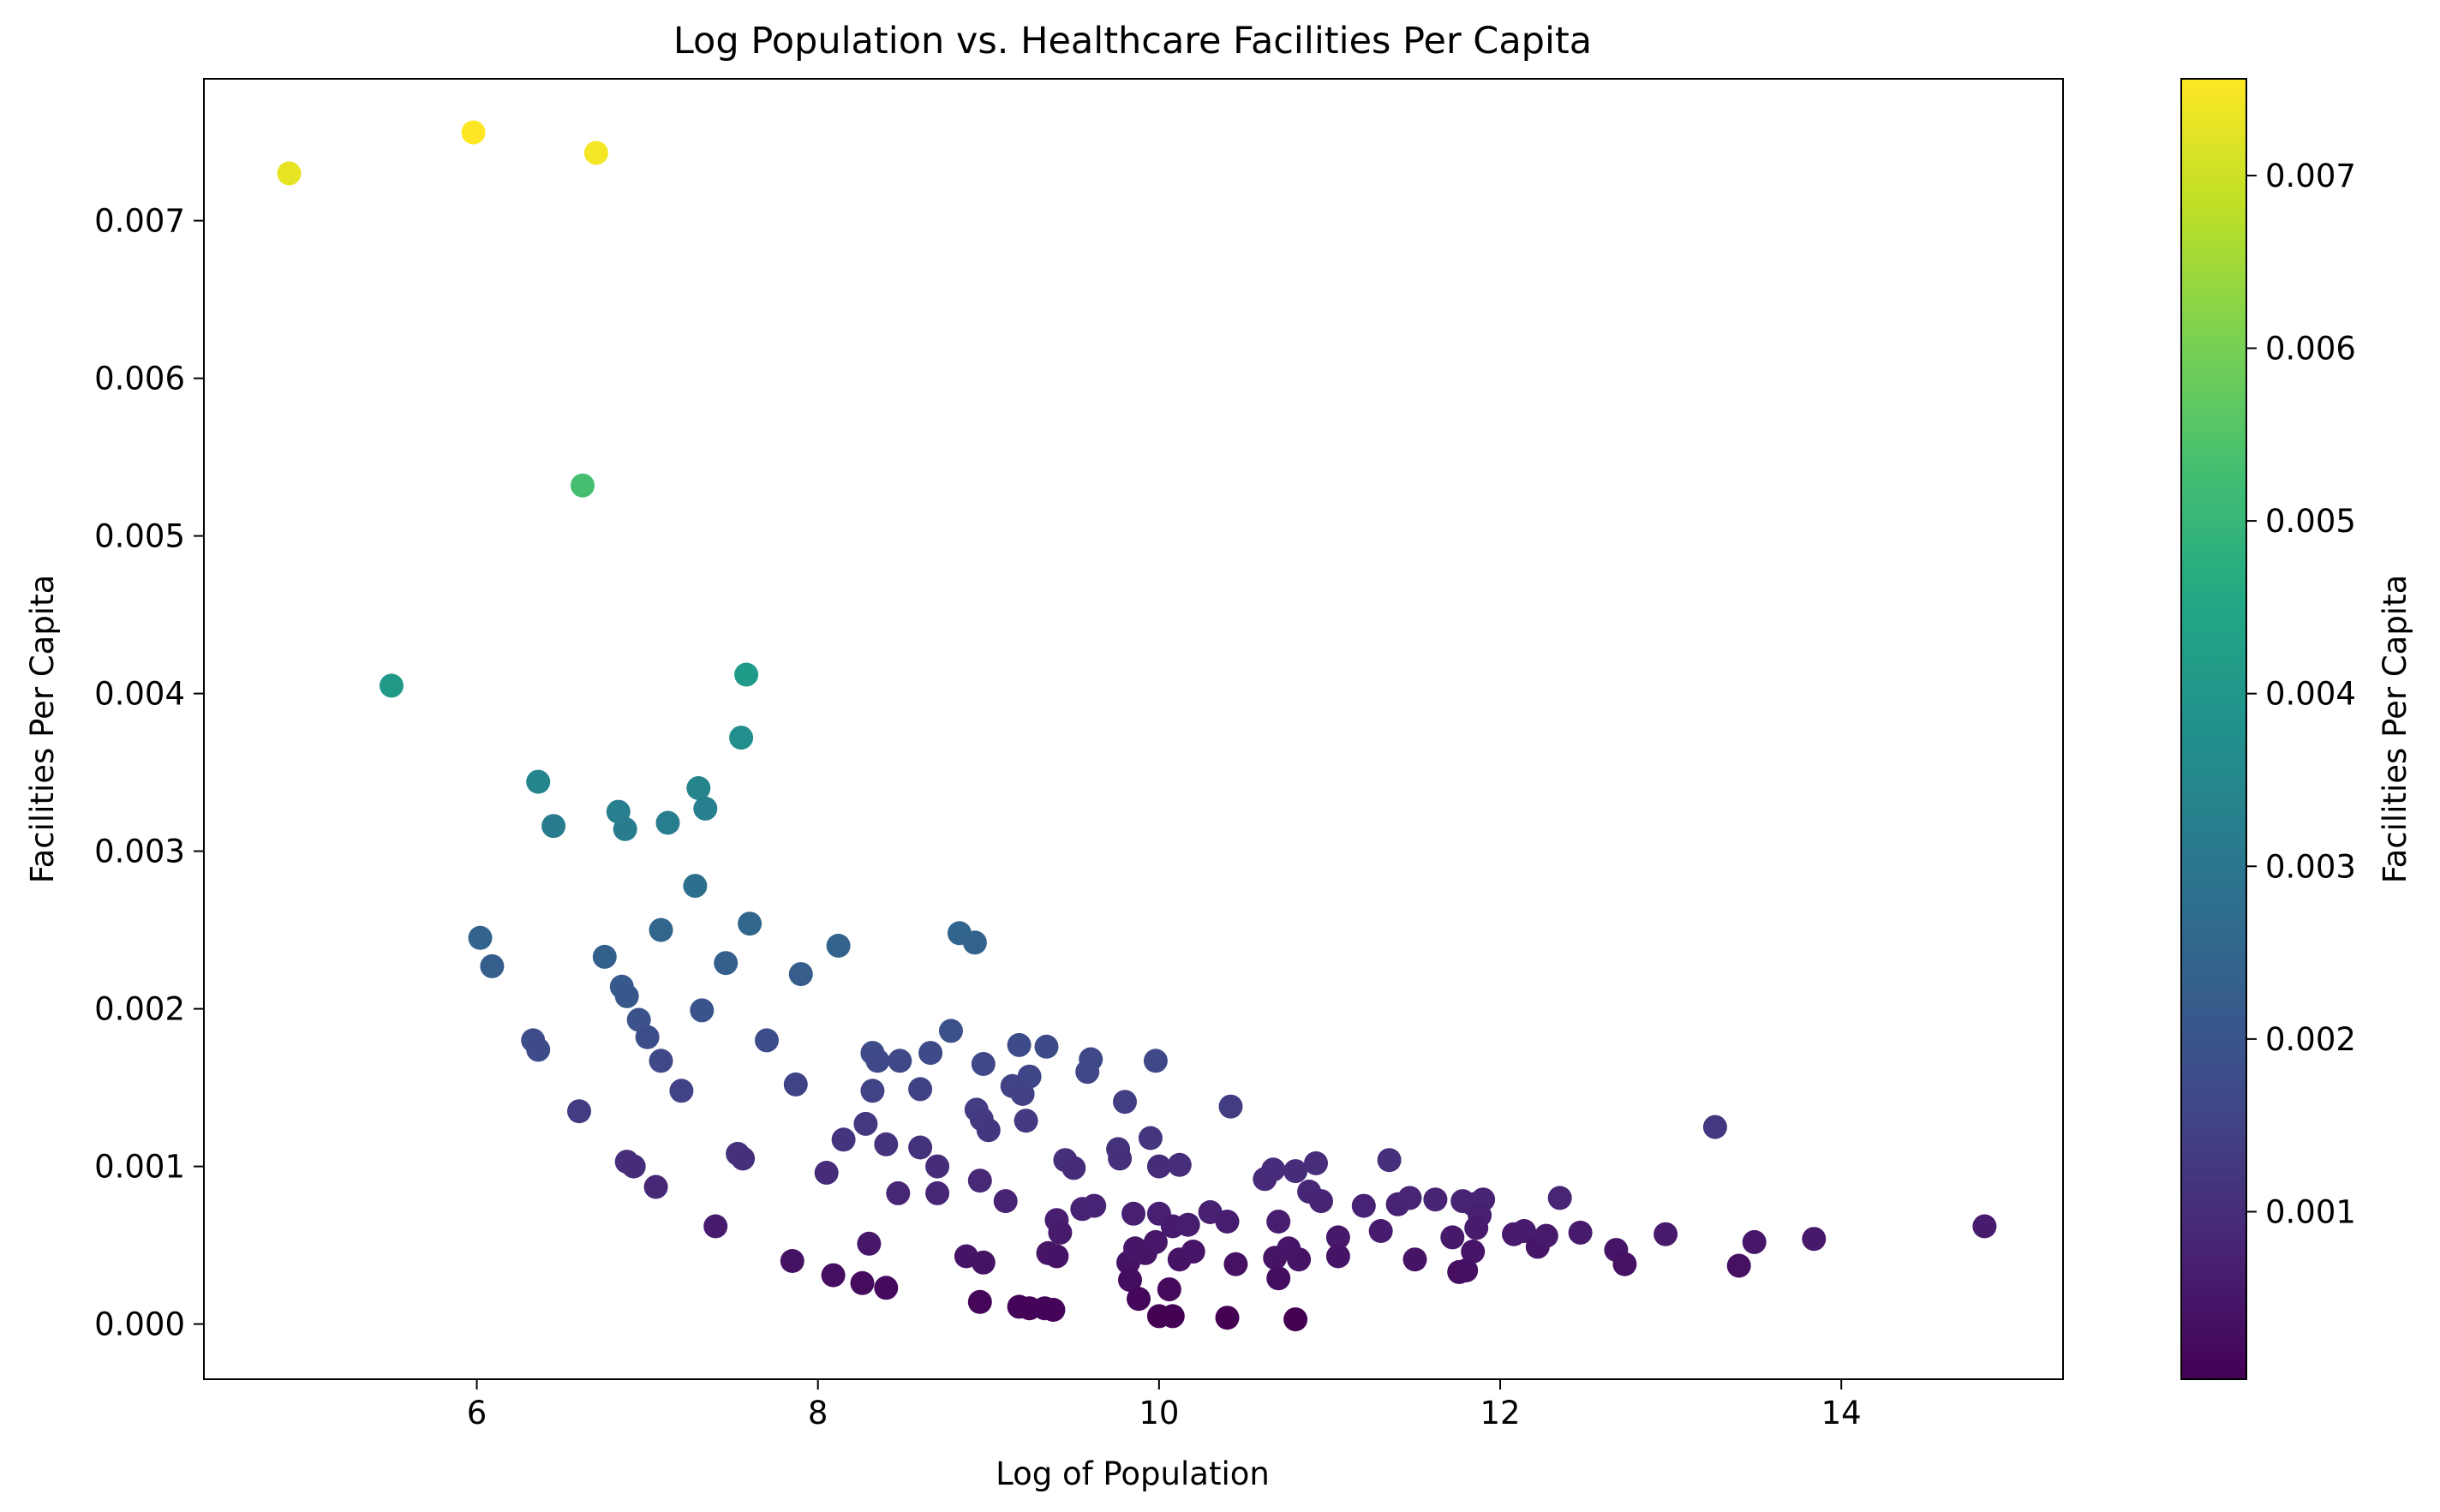  Describe the element at coordinates (2310, 1211) in the screenshot. I see `colorbar-tick-label: 0.001` at that location.